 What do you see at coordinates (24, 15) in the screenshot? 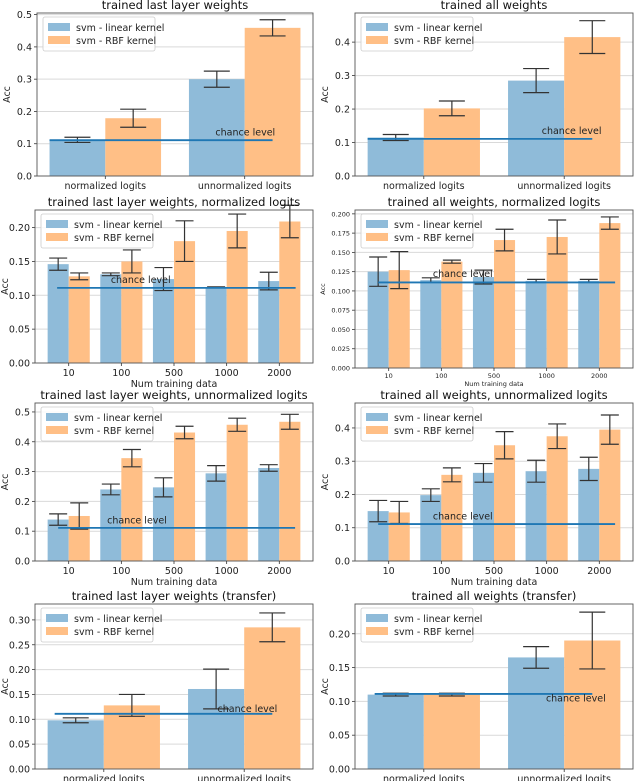
I see `ytick-label: 0.5` at bounding box center [24, 15].